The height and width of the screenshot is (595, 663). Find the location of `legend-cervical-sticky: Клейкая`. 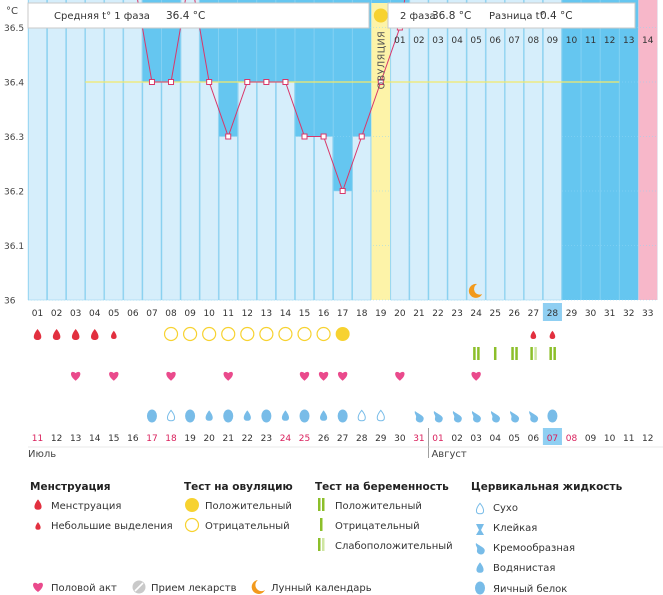

legend-cervical-sticky: Клейкая is located at coordinates (515, 528).